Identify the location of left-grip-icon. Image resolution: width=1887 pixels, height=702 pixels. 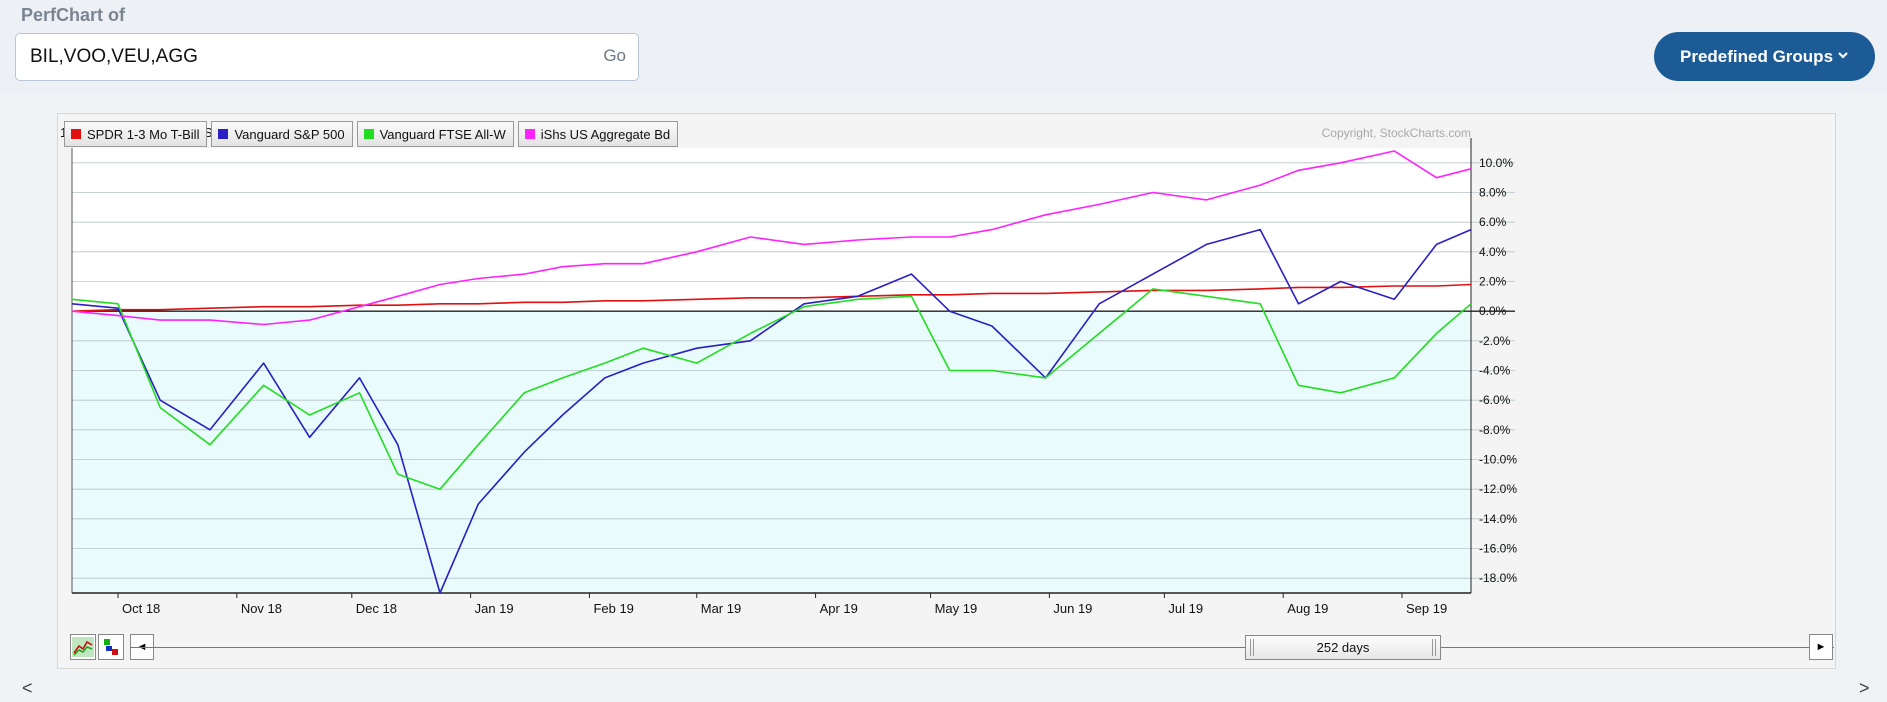
(1252, 647).